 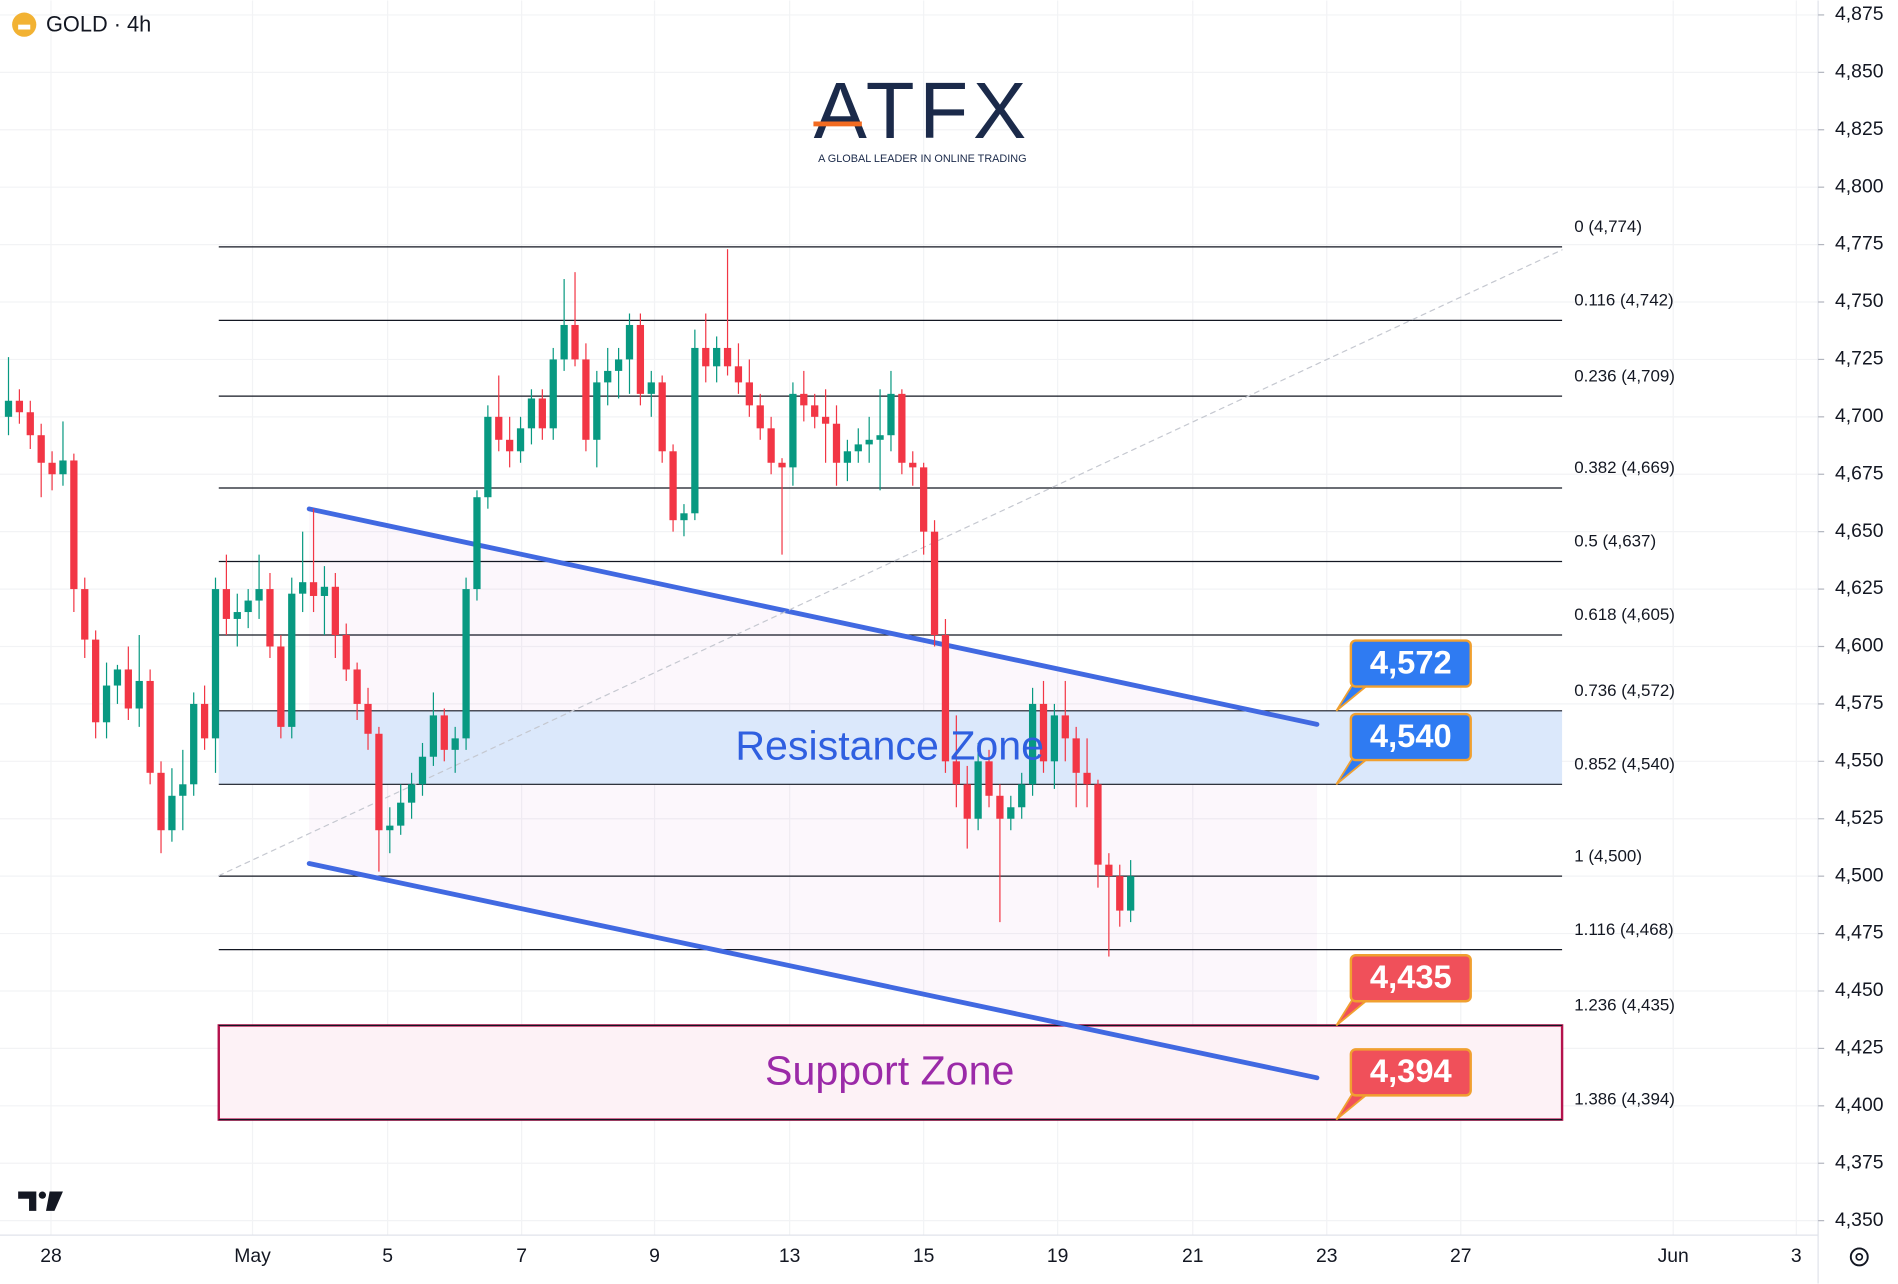 I want to click on fib-level-label: 0.736 (4,572), so click(x=1624, y=690).